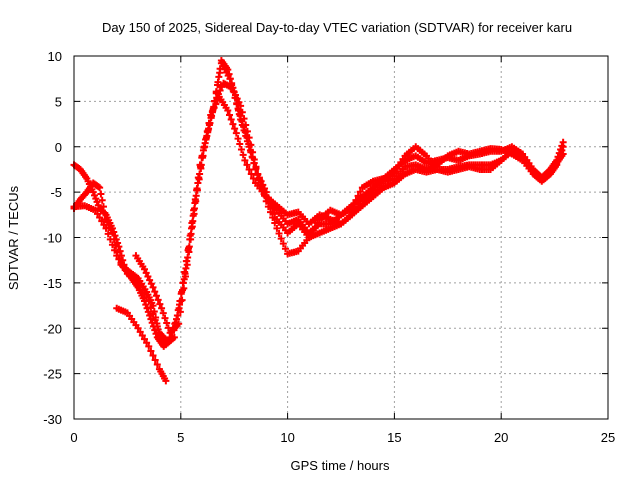 The height and width of the screenshot is (480, 640). Describe the element at coordinates (287, 437) in the screenshot. I see `x-tick-label: 10` at that location.